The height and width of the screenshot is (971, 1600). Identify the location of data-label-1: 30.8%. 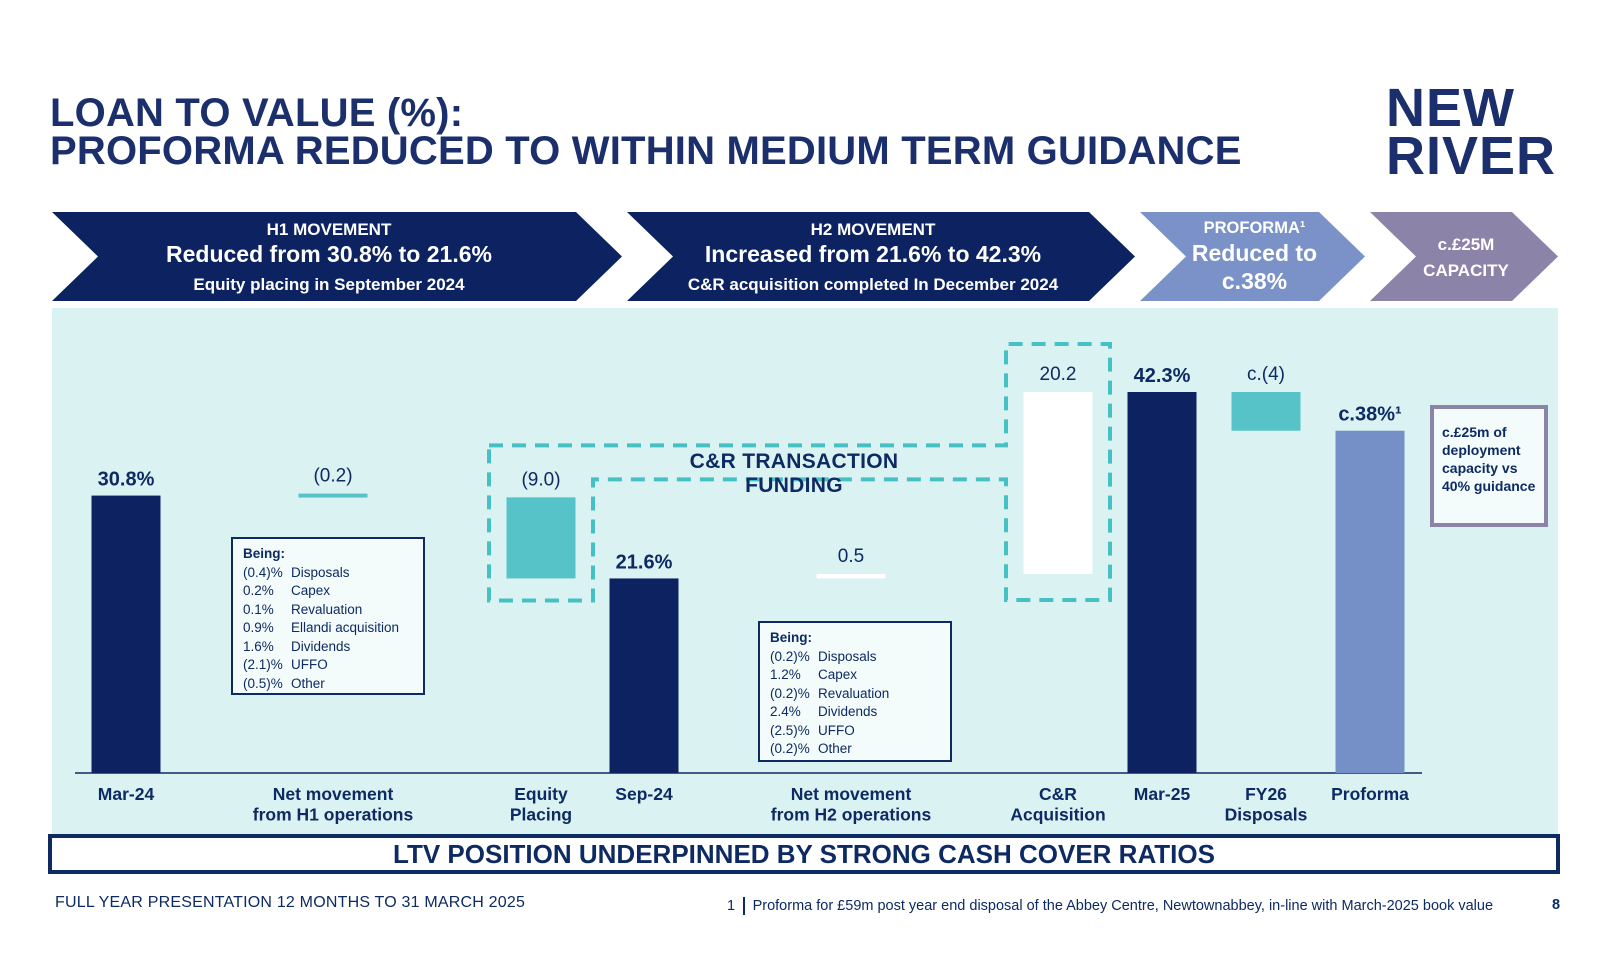
(126, 480).